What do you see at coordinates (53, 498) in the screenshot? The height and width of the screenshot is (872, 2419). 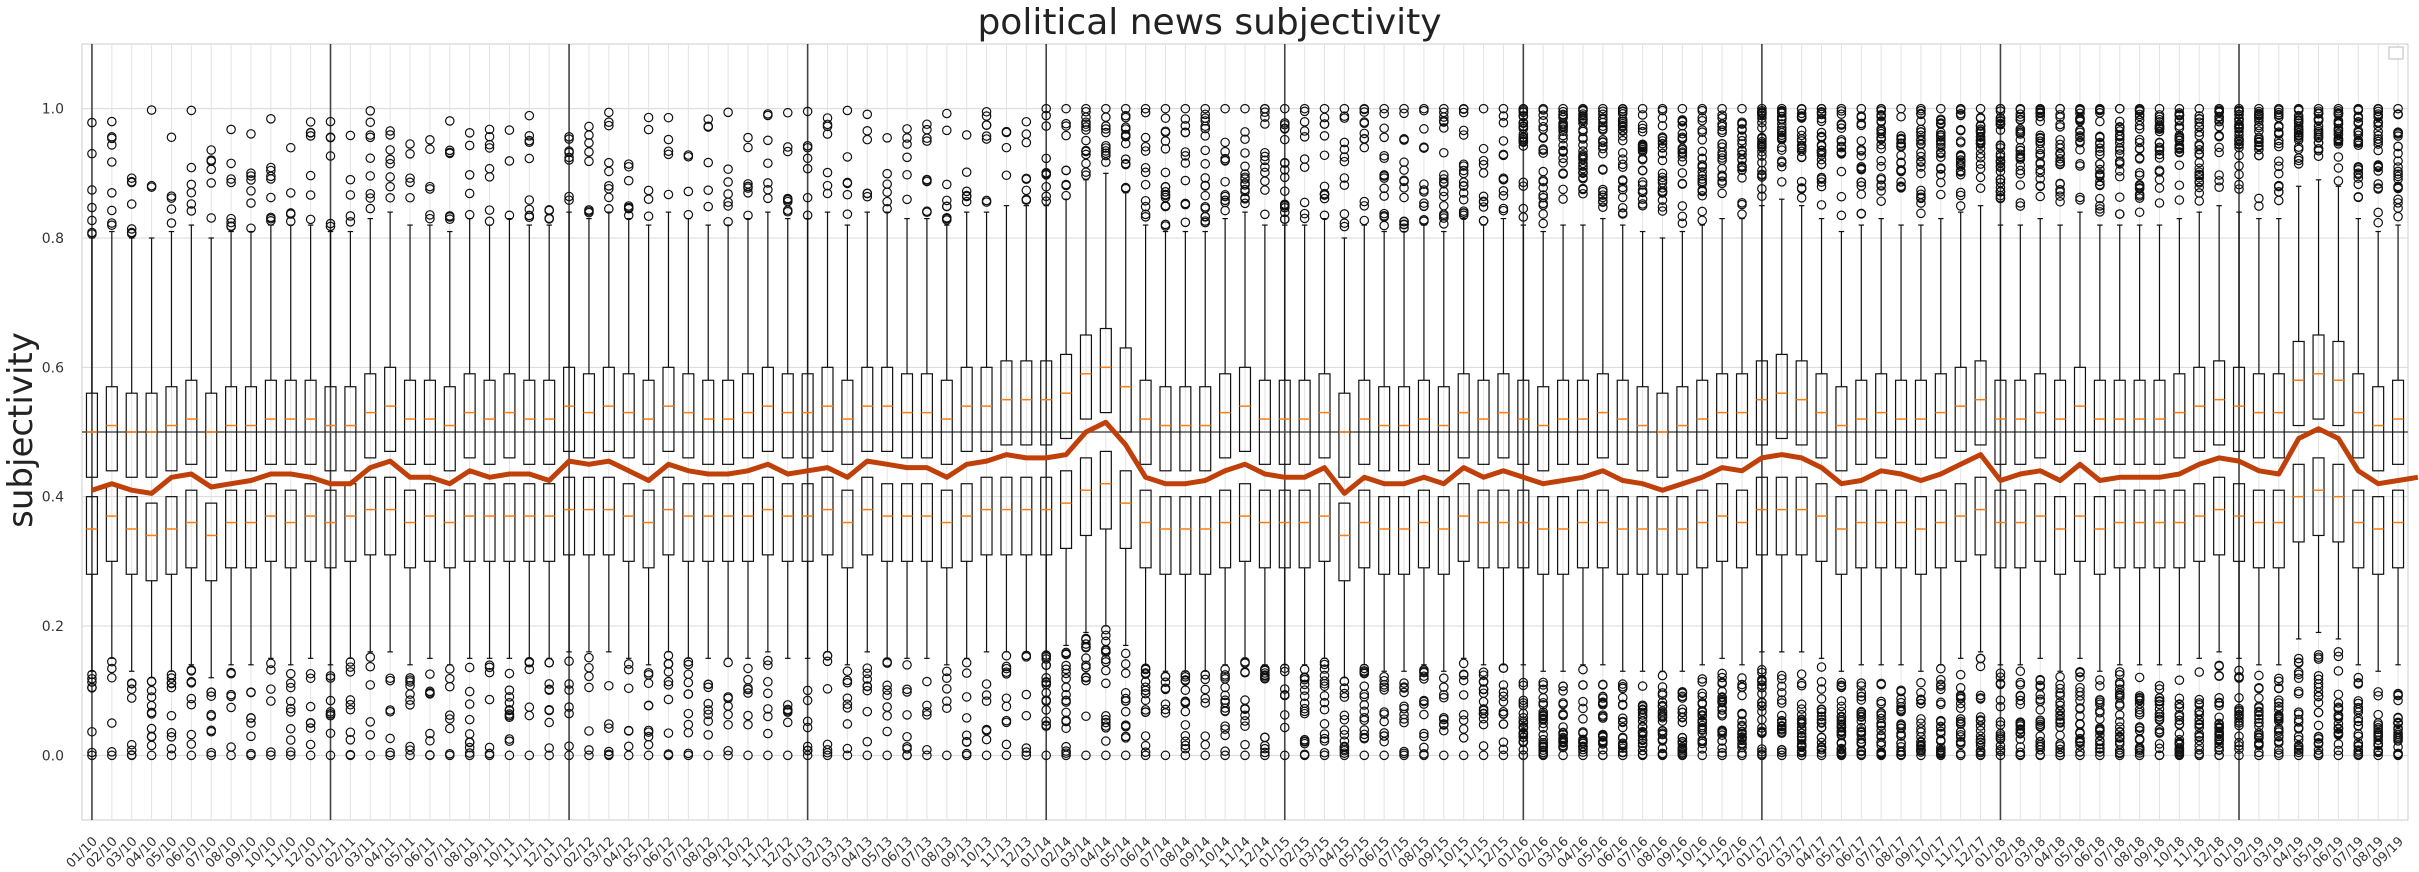 I see `y-tick-label: 0.4` at bounding box center [53, 498].